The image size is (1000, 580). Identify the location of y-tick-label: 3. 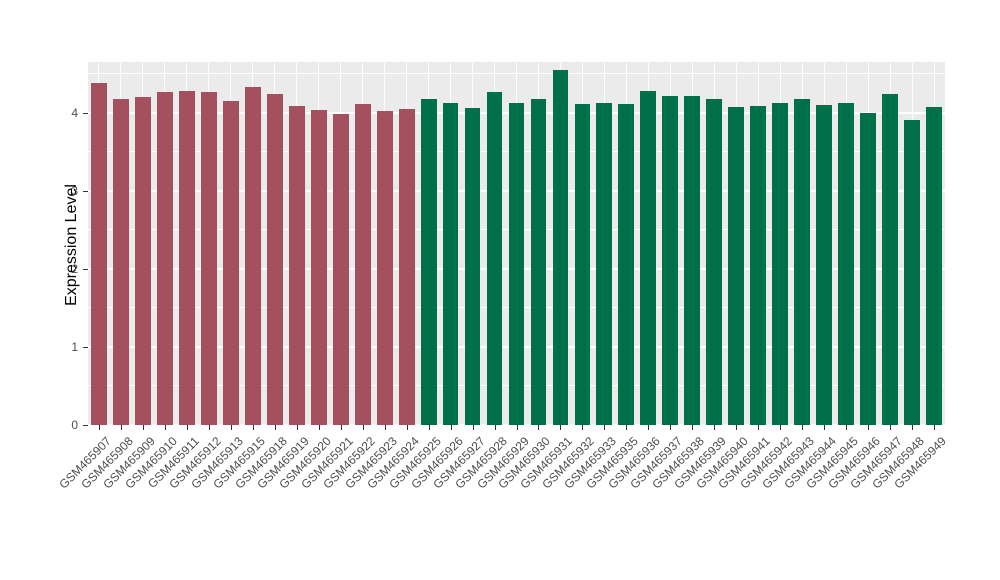
(74, 190).